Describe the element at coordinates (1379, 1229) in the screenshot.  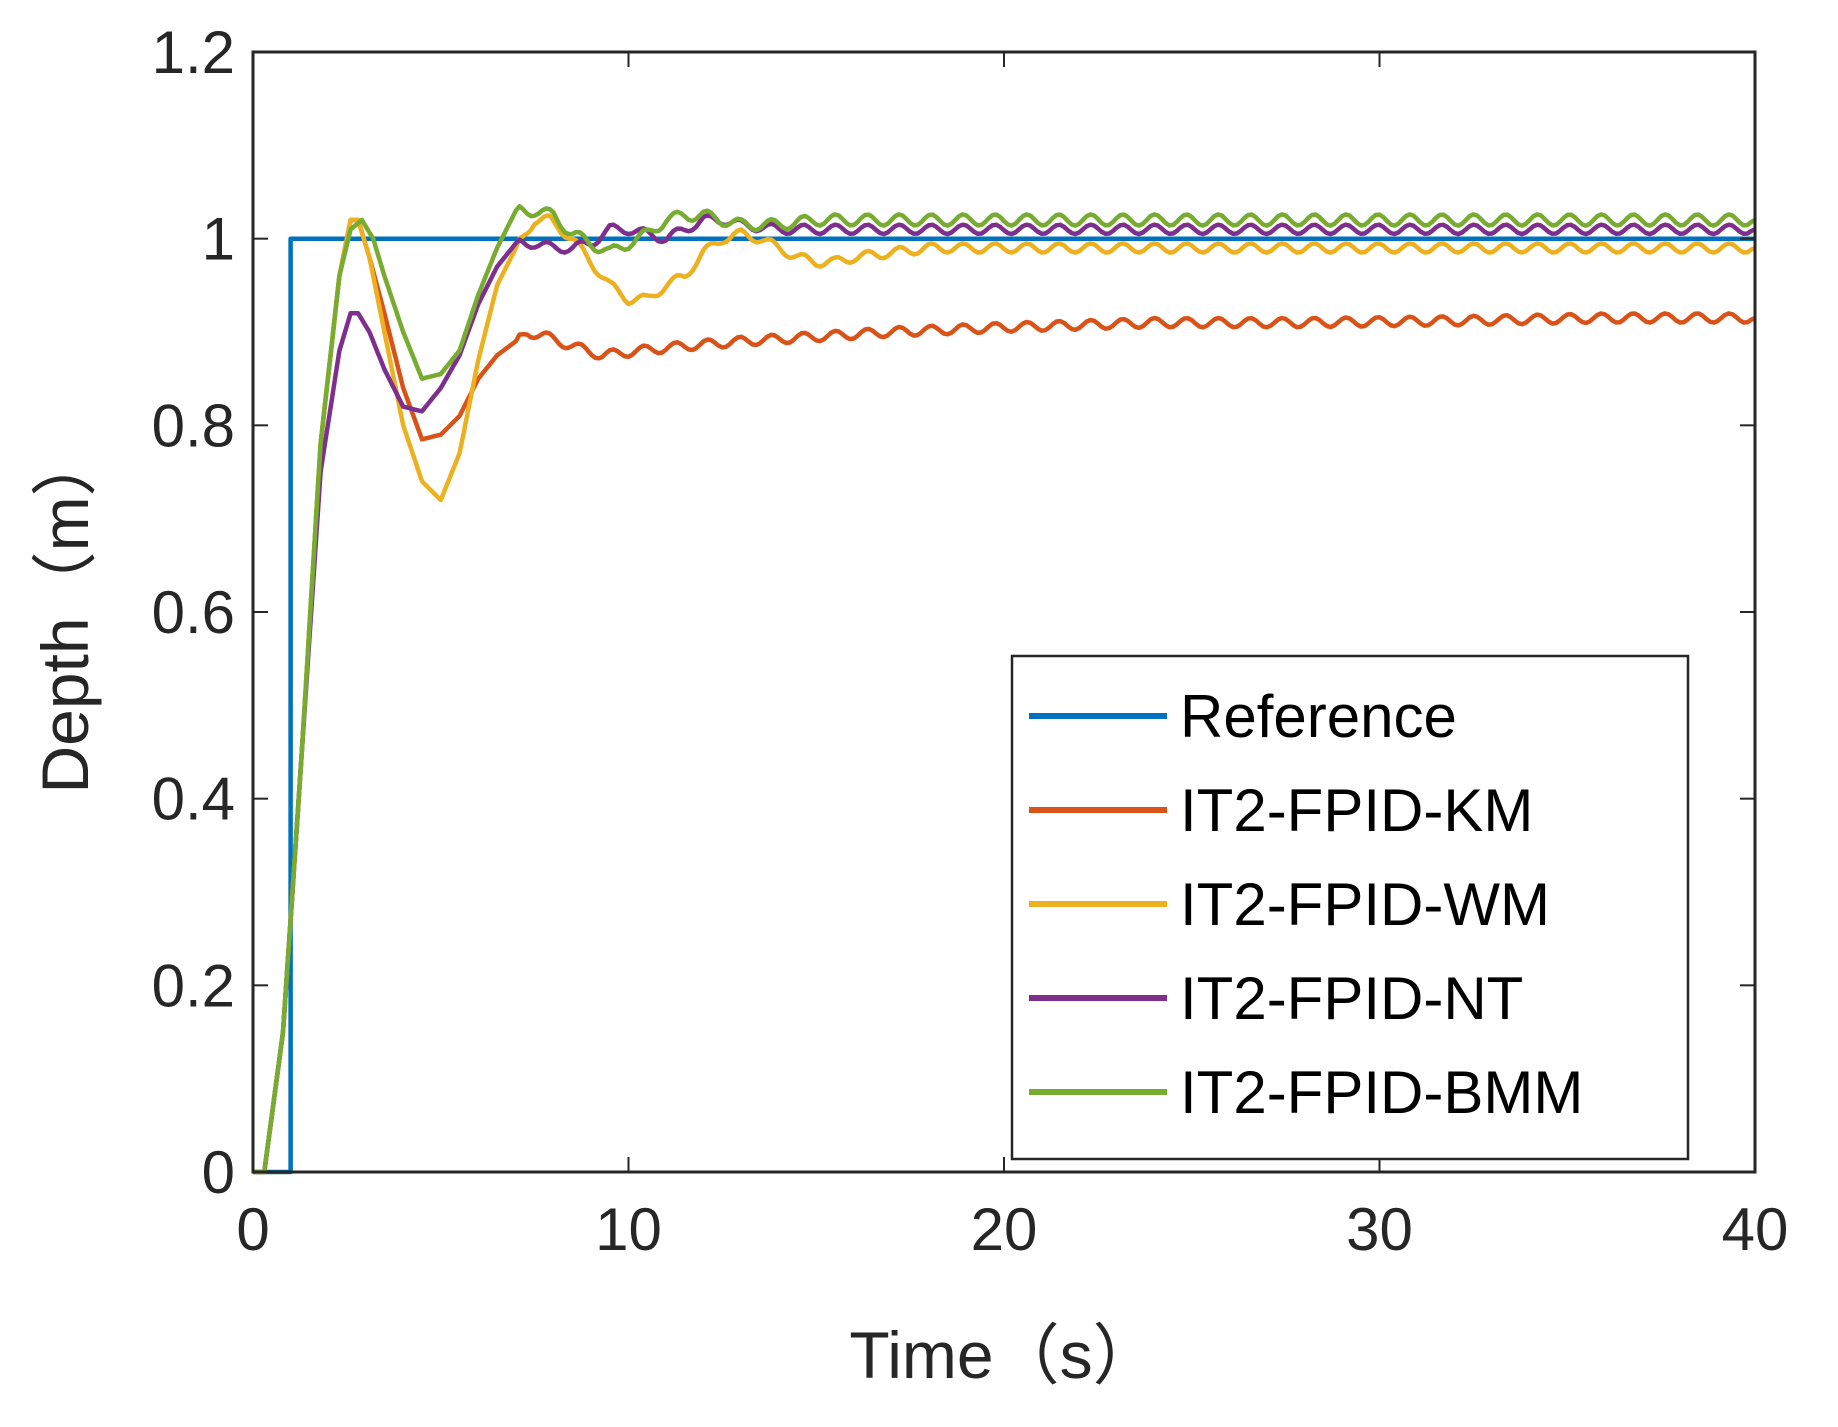
I see `x-tick-label: 30` at that location.